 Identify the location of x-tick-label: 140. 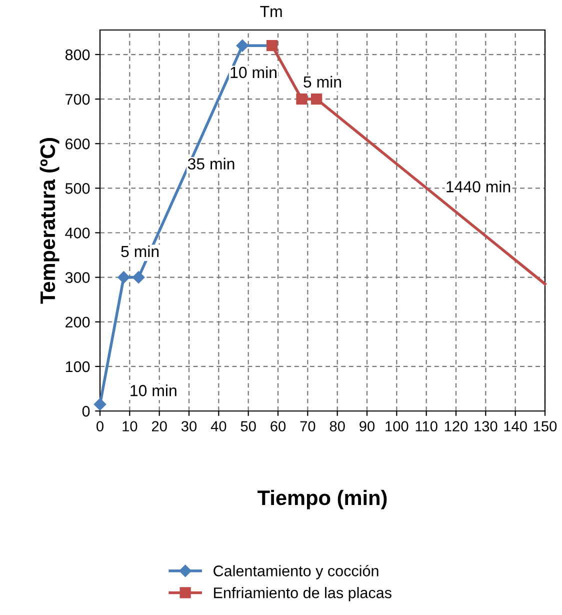
(515, 426).